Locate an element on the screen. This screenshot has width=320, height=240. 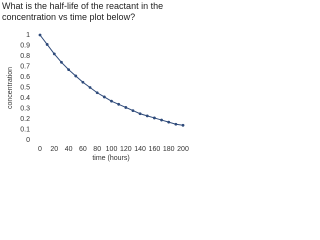
y-tick-label: 0.8 is located at coordinates (25, 56).